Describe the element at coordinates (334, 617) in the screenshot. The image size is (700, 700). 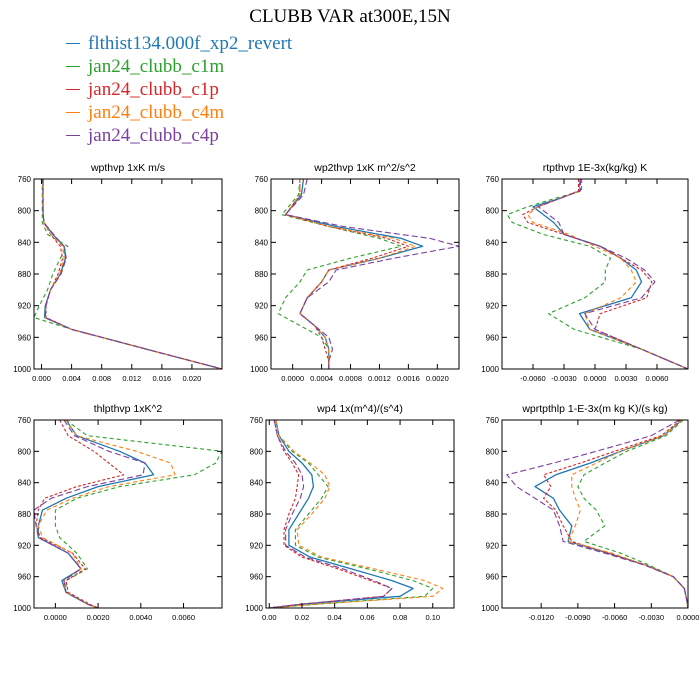
I see `x-tick-label: 0.04` at that location.